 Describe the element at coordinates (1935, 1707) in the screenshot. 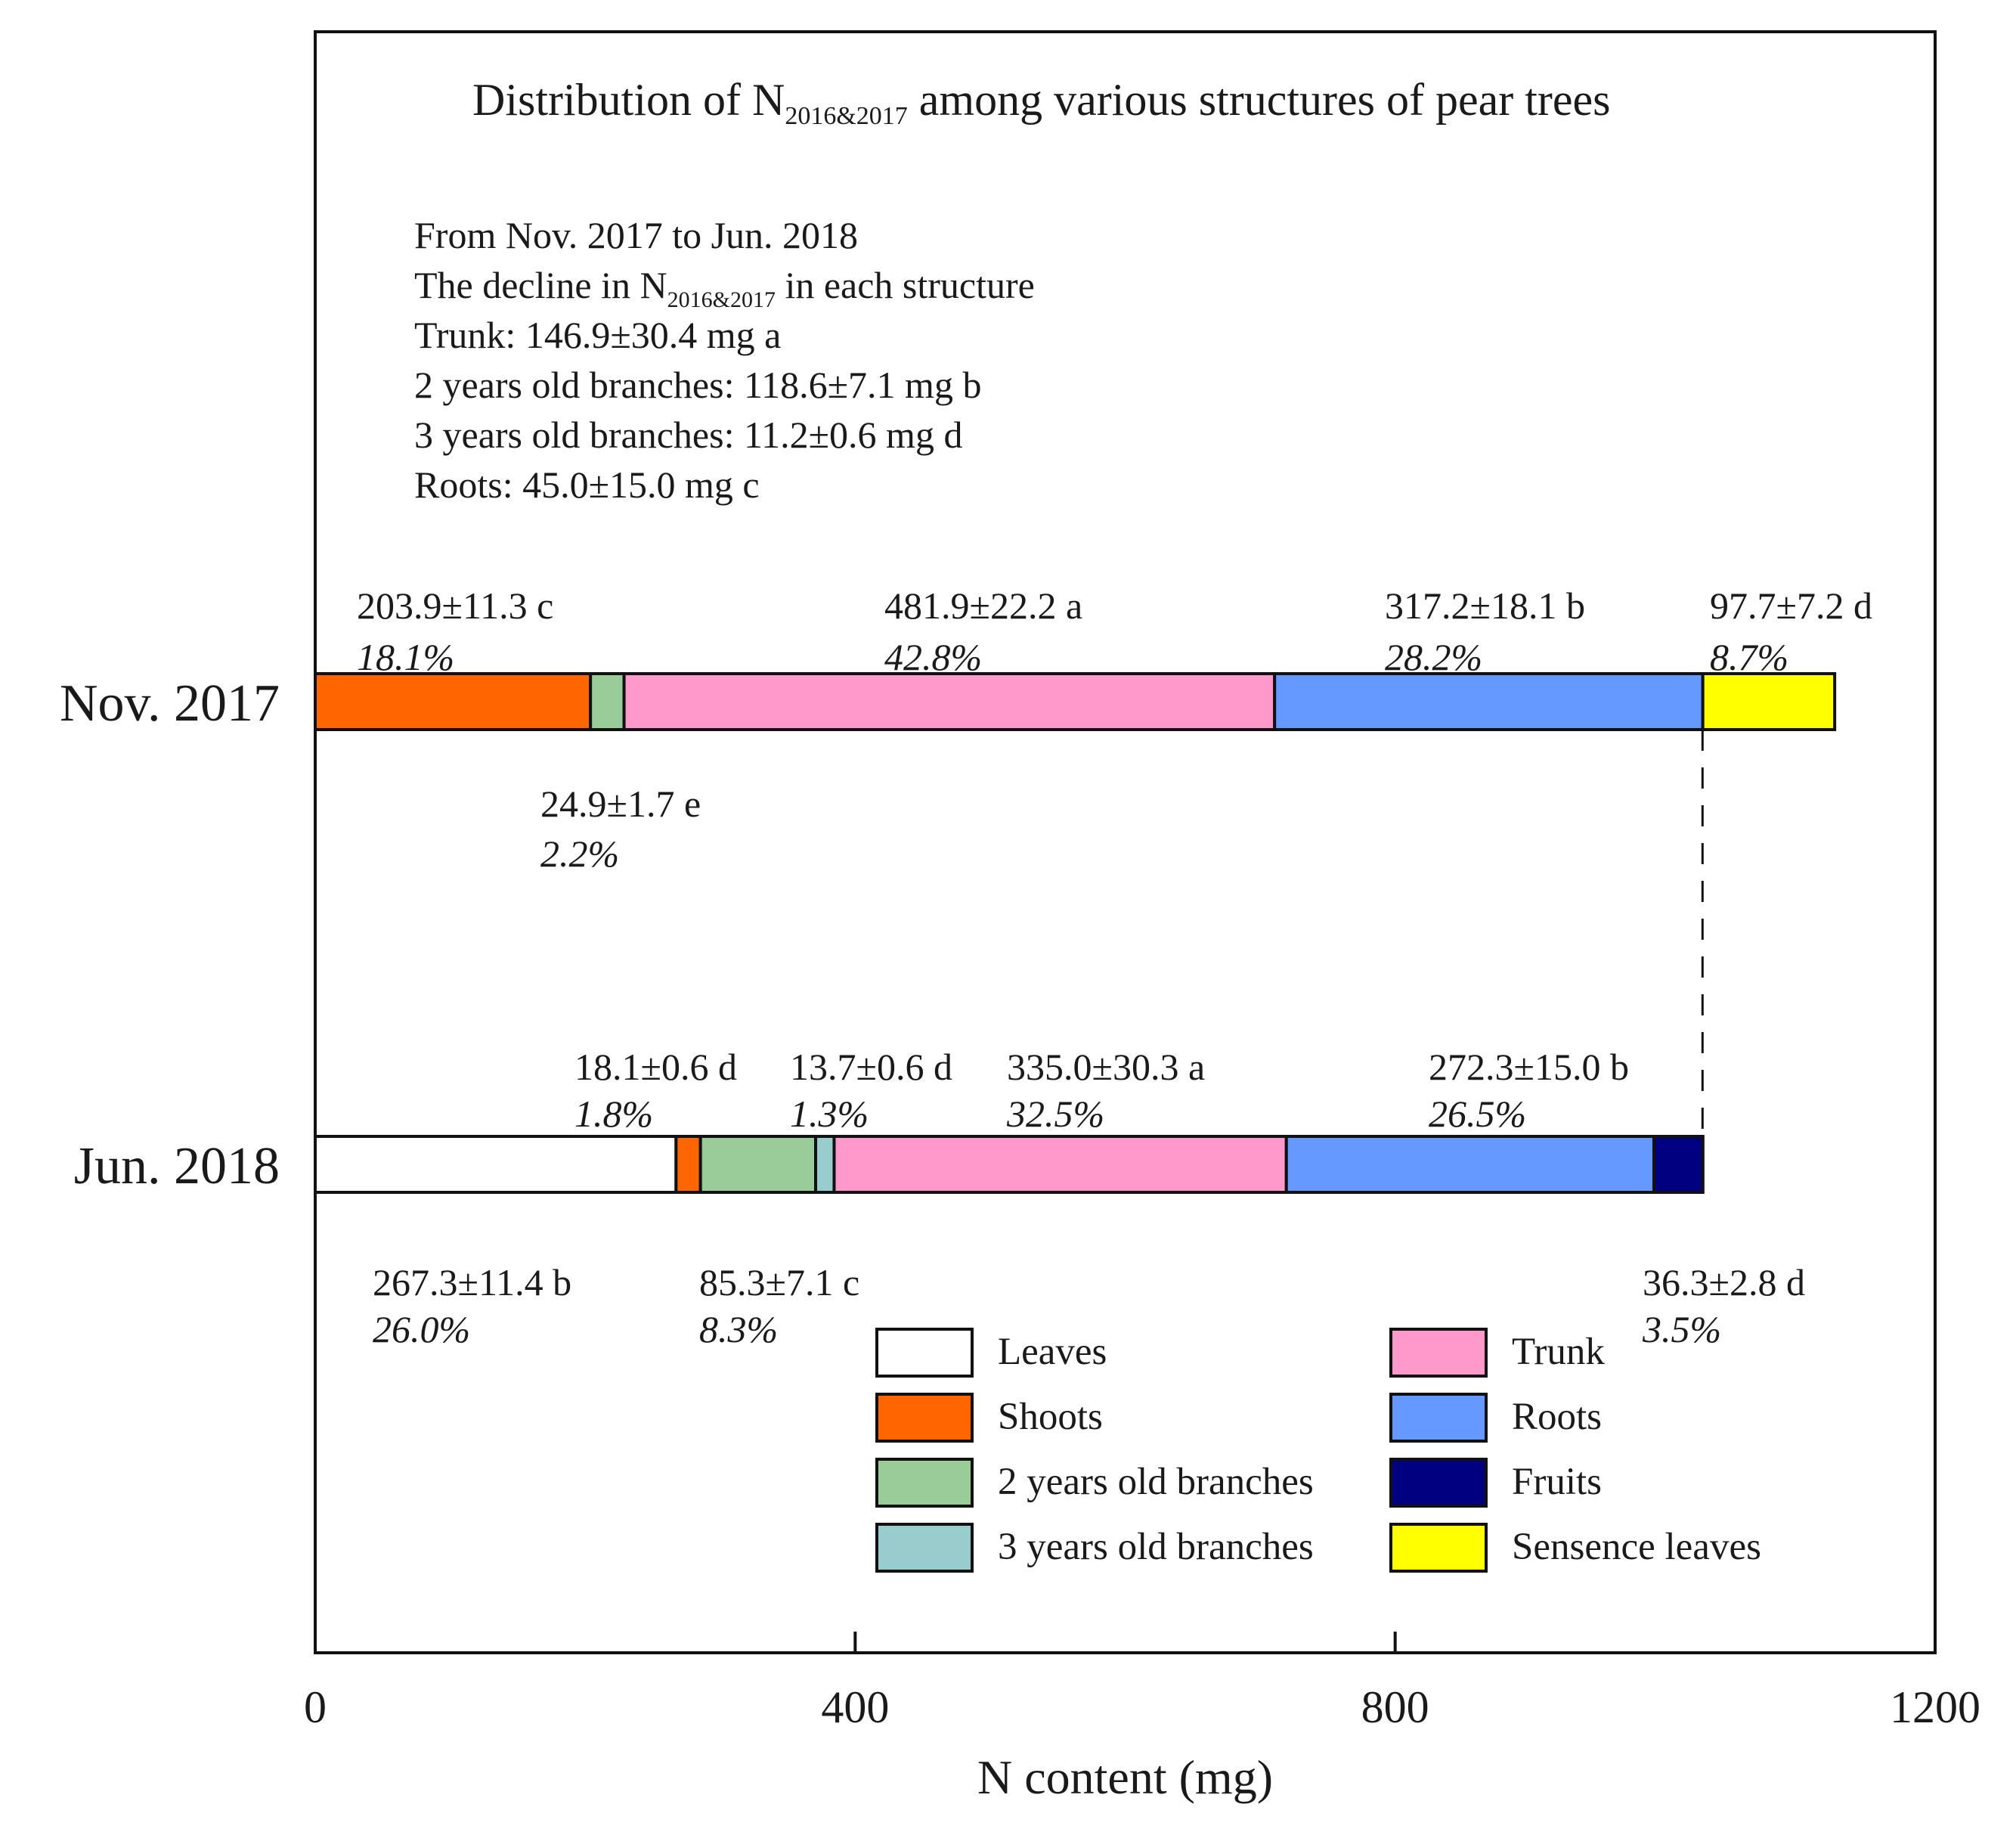

I see `x-tick-label: 1200` at that location.